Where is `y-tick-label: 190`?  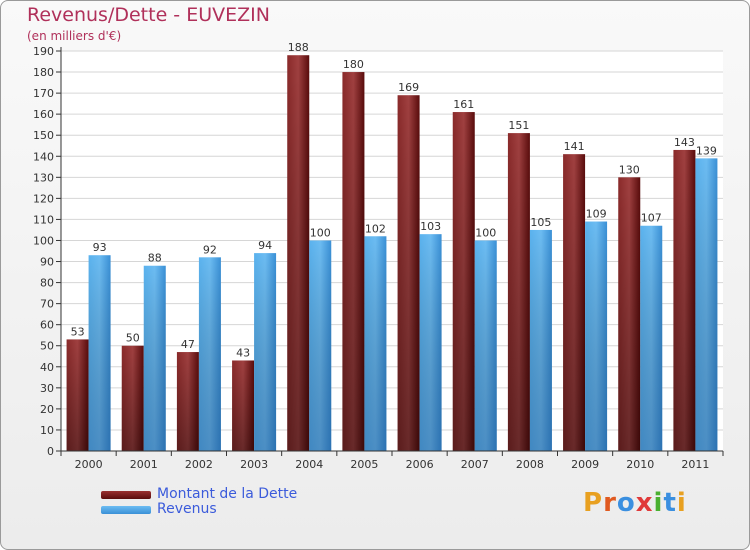 y-tick-label: 190 is located at coordinates (43, 51).